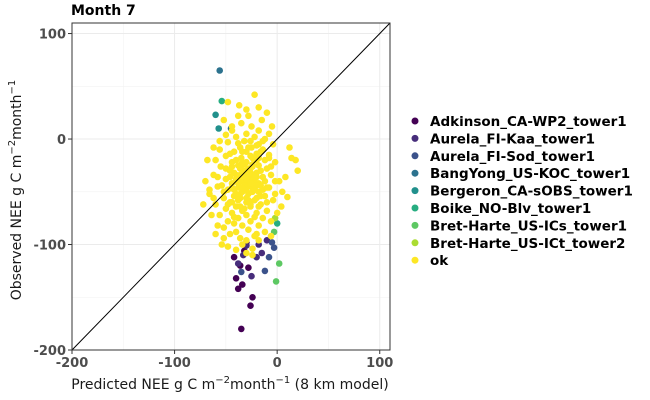 This screenshot has width=650, height=400. I want to click on legend-label: Bret-Harte_US-ICt_tower2, so click(527, 244).